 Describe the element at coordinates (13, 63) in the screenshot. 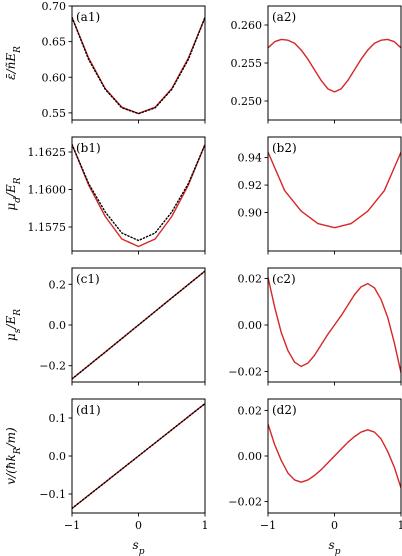

I see `y-axis-label: ε̄/ñER` at that location.